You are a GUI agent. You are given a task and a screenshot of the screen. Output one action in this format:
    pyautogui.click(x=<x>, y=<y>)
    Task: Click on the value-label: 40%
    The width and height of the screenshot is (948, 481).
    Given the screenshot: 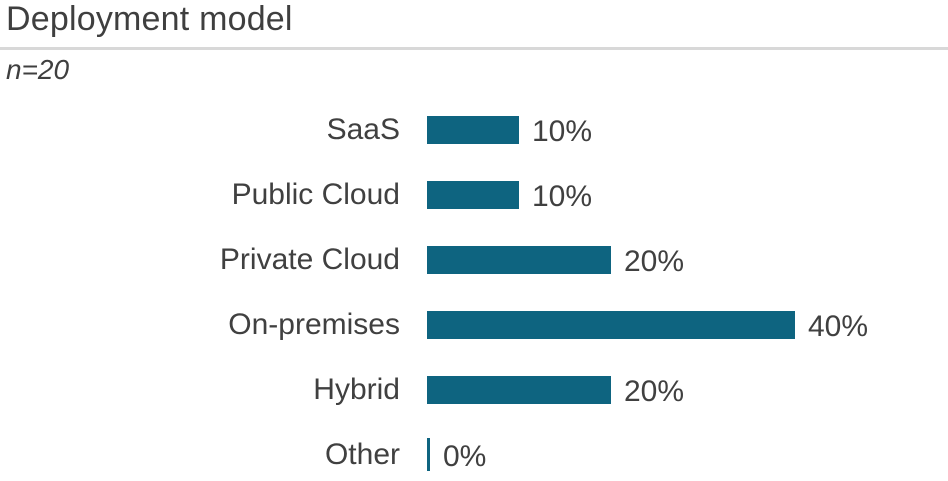 What is the action you would take?
    pyautogui.click(x=838, y=326)
    